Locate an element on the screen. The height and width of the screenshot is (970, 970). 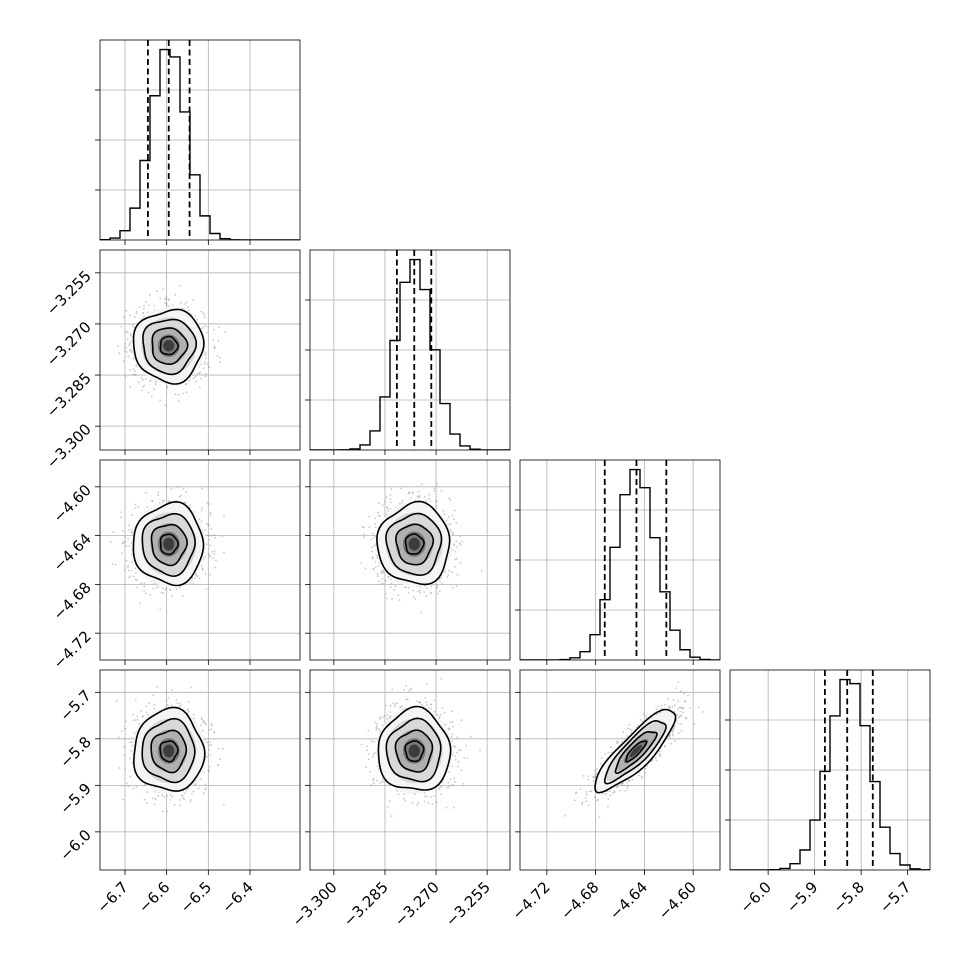
y-tick-label: −3.300 is located at coordinates (69, 446).